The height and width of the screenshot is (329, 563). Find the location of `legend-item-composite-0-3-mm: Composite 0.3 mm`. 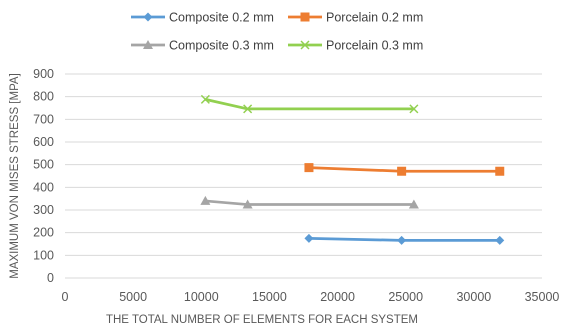

legend-item-composite-0-3-mm: Composite 0.3 mm is located at coordinates (202, 46).